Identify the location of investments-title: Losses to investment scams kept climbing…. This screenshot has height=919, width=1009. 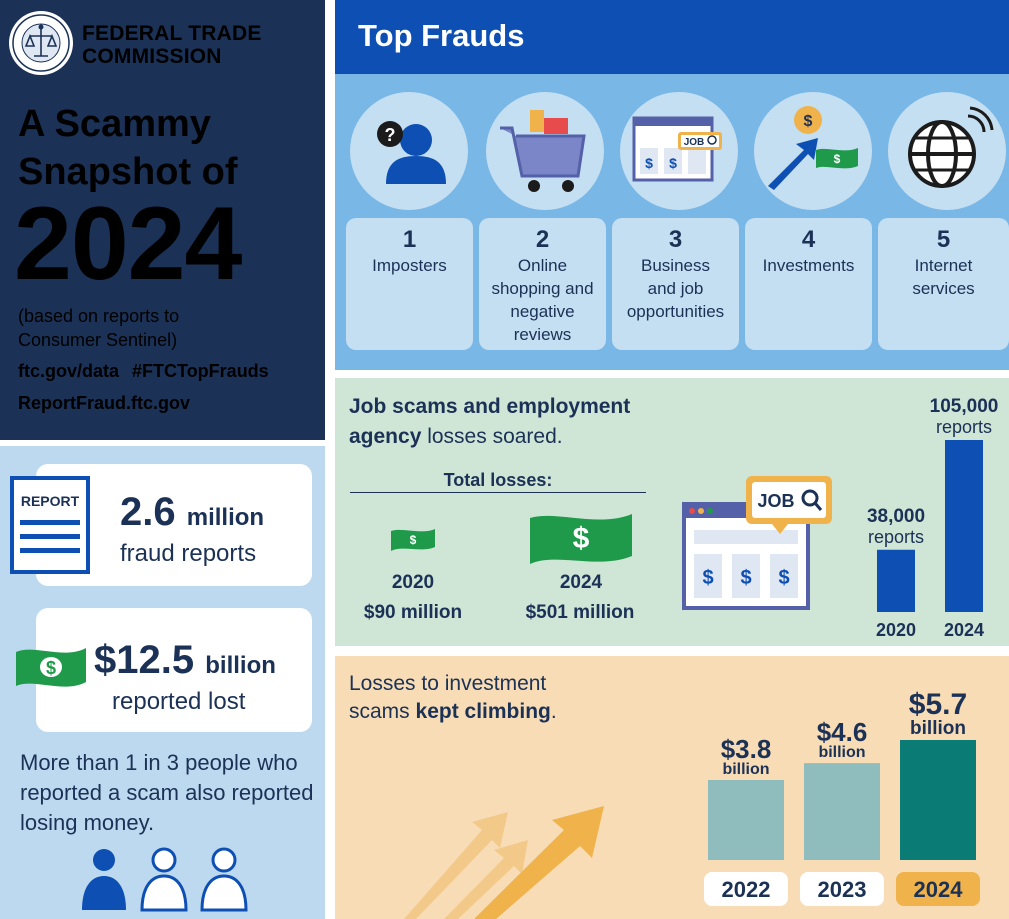
(453, 697).